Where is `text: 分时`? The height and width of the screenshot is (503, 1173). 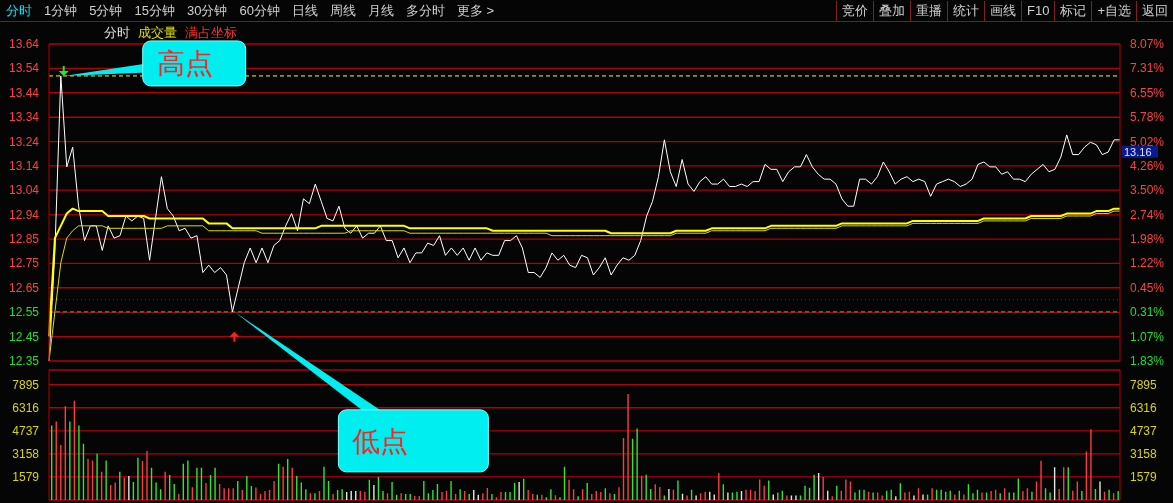 text: 分时 is located at coordinates (19, 11).